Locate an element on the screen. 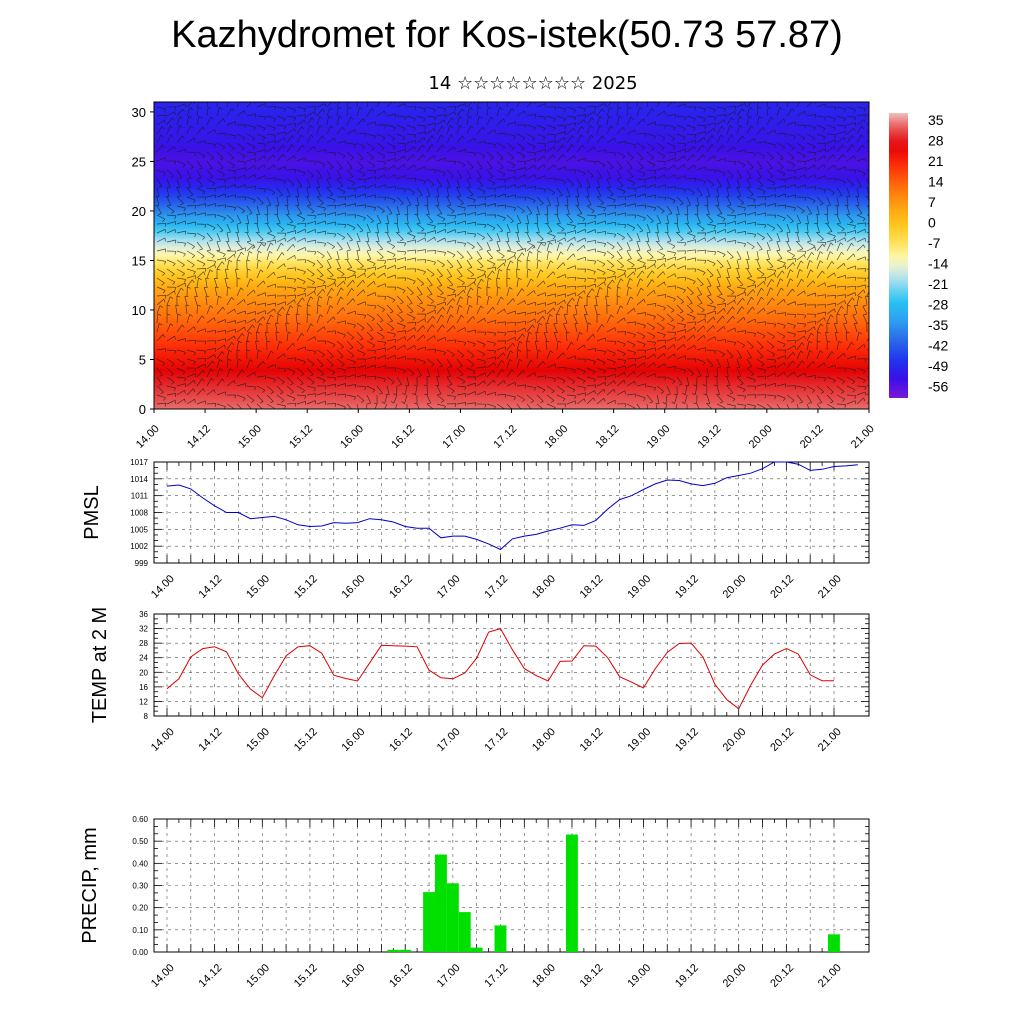 The width and height of the screenshot is (1024, 1024). colorbar-label: -28 is located at coordinates (938, 305).